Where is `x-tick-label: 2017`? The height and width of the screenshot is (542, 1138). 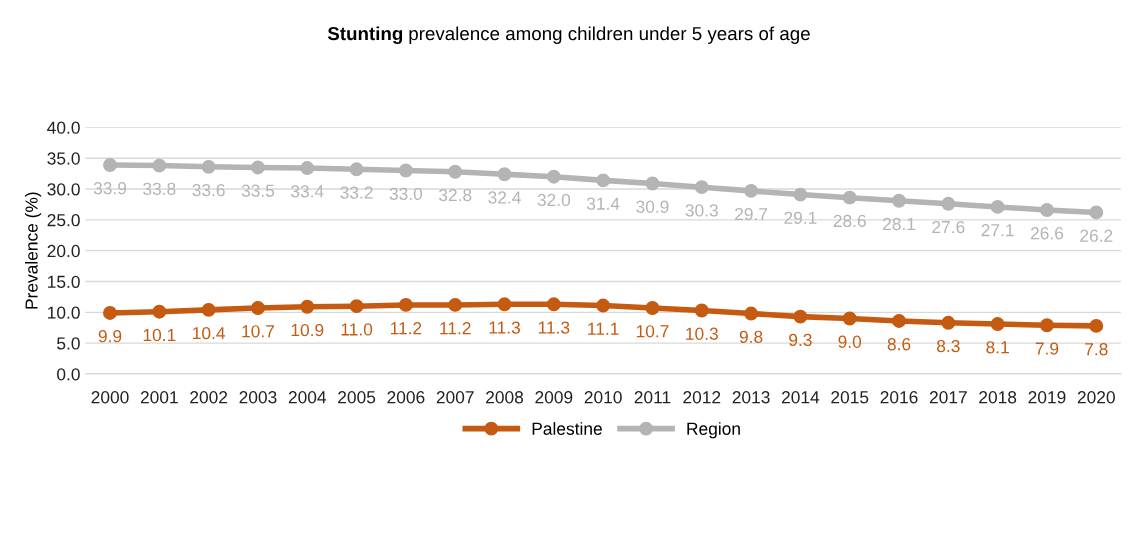
x-tick-label: 2017 is located at coordinates (948, 397).